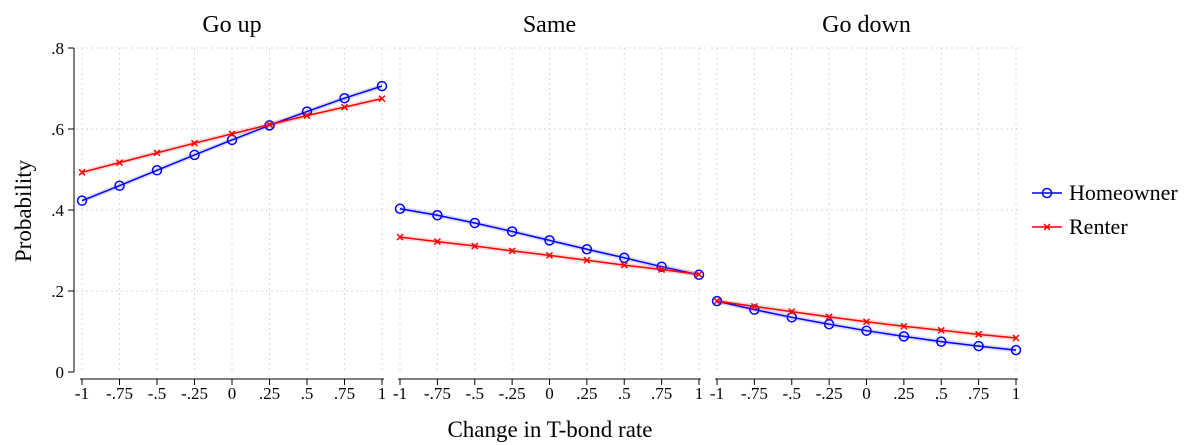  I want to click on legend-item-renter: Renter, so click(1080, 226).